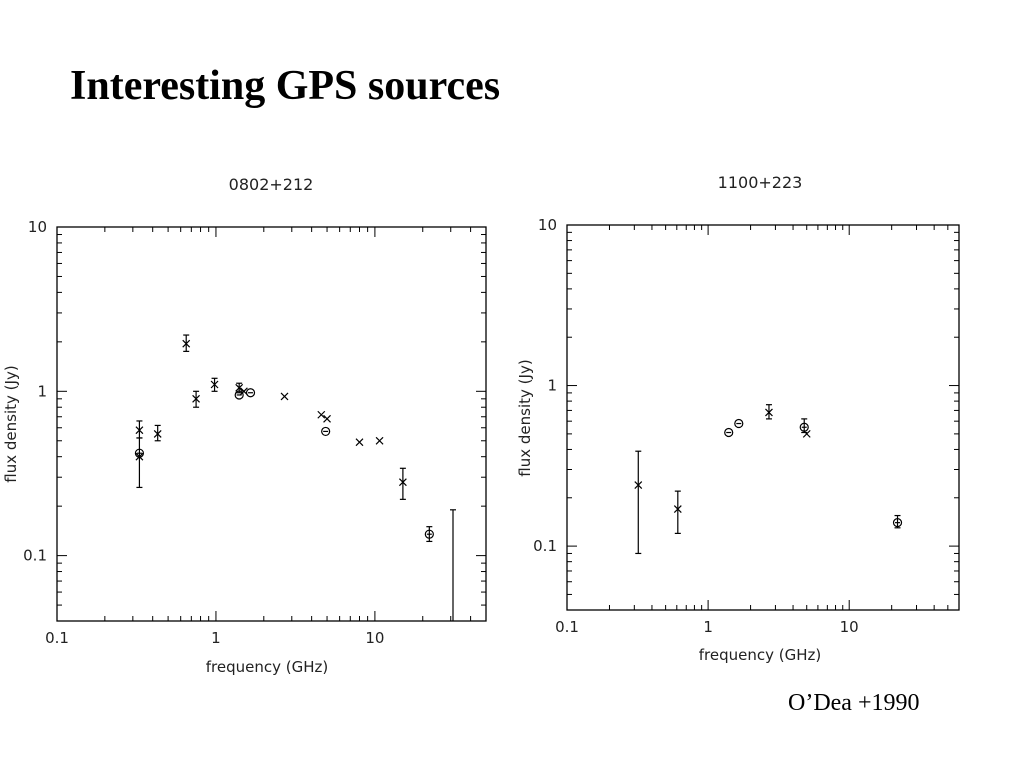 This screenshot has height=768, width=1024. What do you see at coordinates (567, 627) in the screenshot?
I see `chart2-x-tick-label: 0.1` at bounding box center [567, 627].